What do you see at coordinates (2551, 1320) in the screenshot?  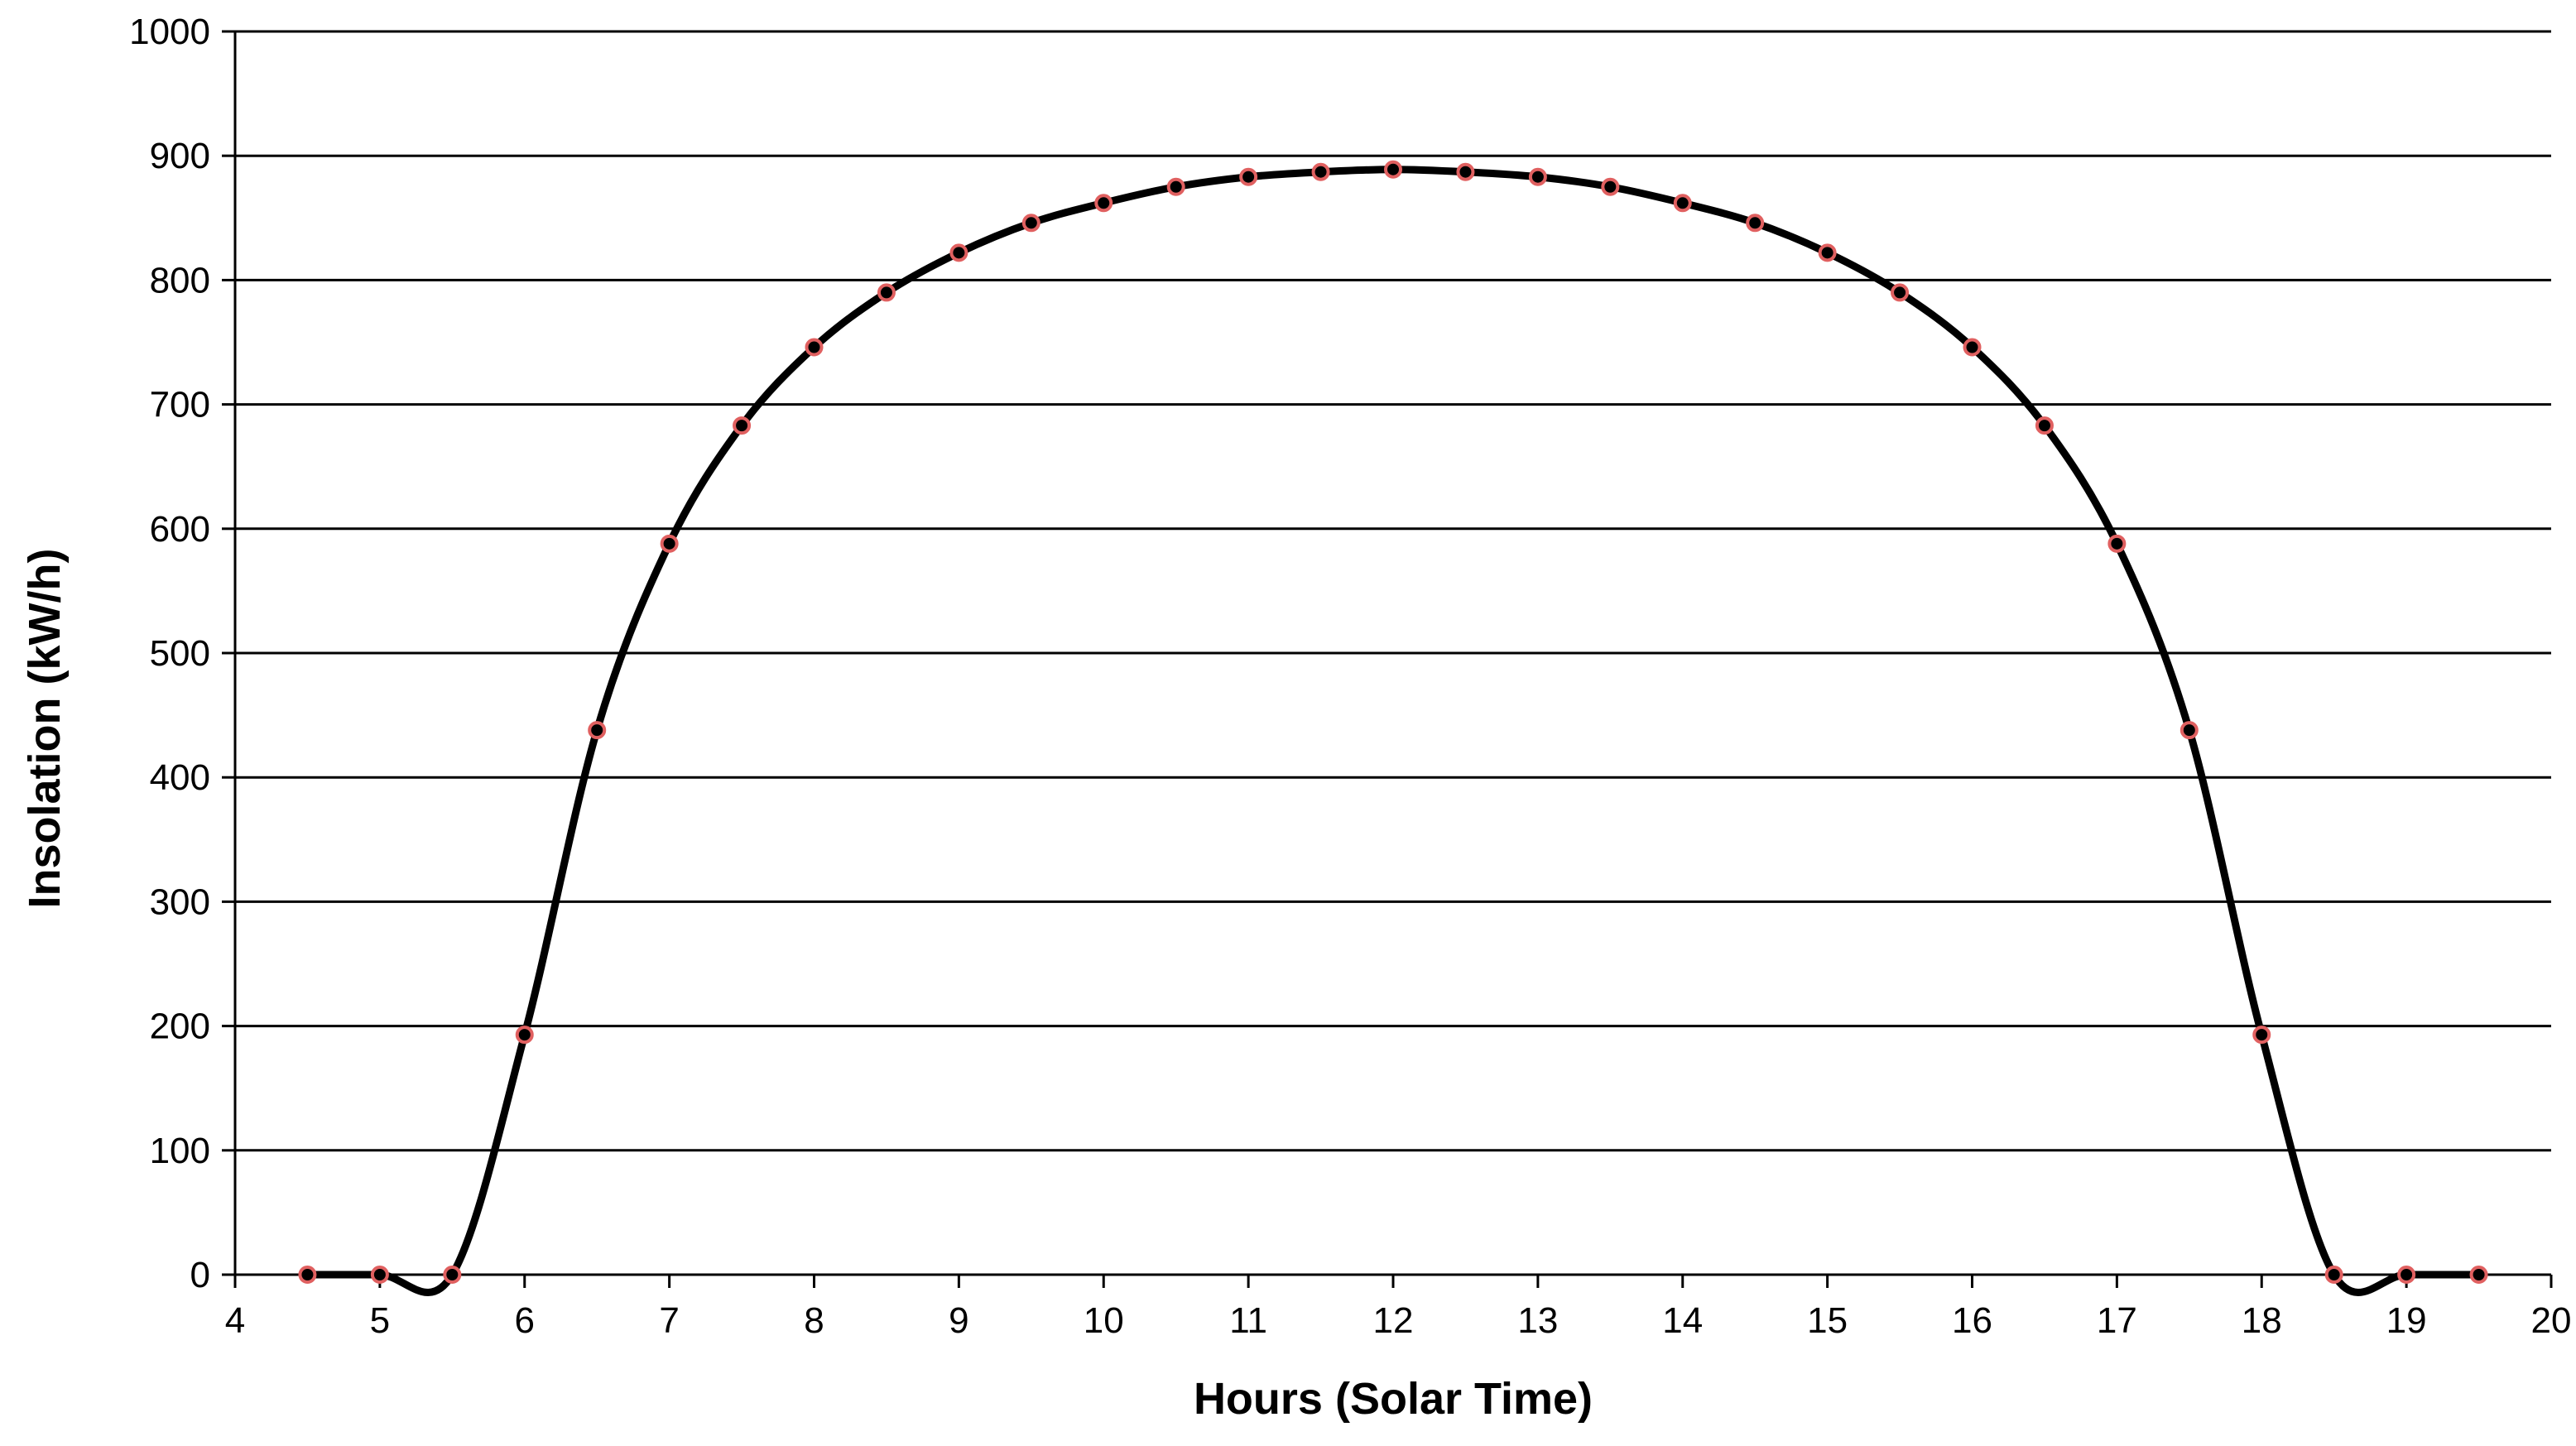 I see `x-tick-label: 20` at bounding box center [2551, 1320].